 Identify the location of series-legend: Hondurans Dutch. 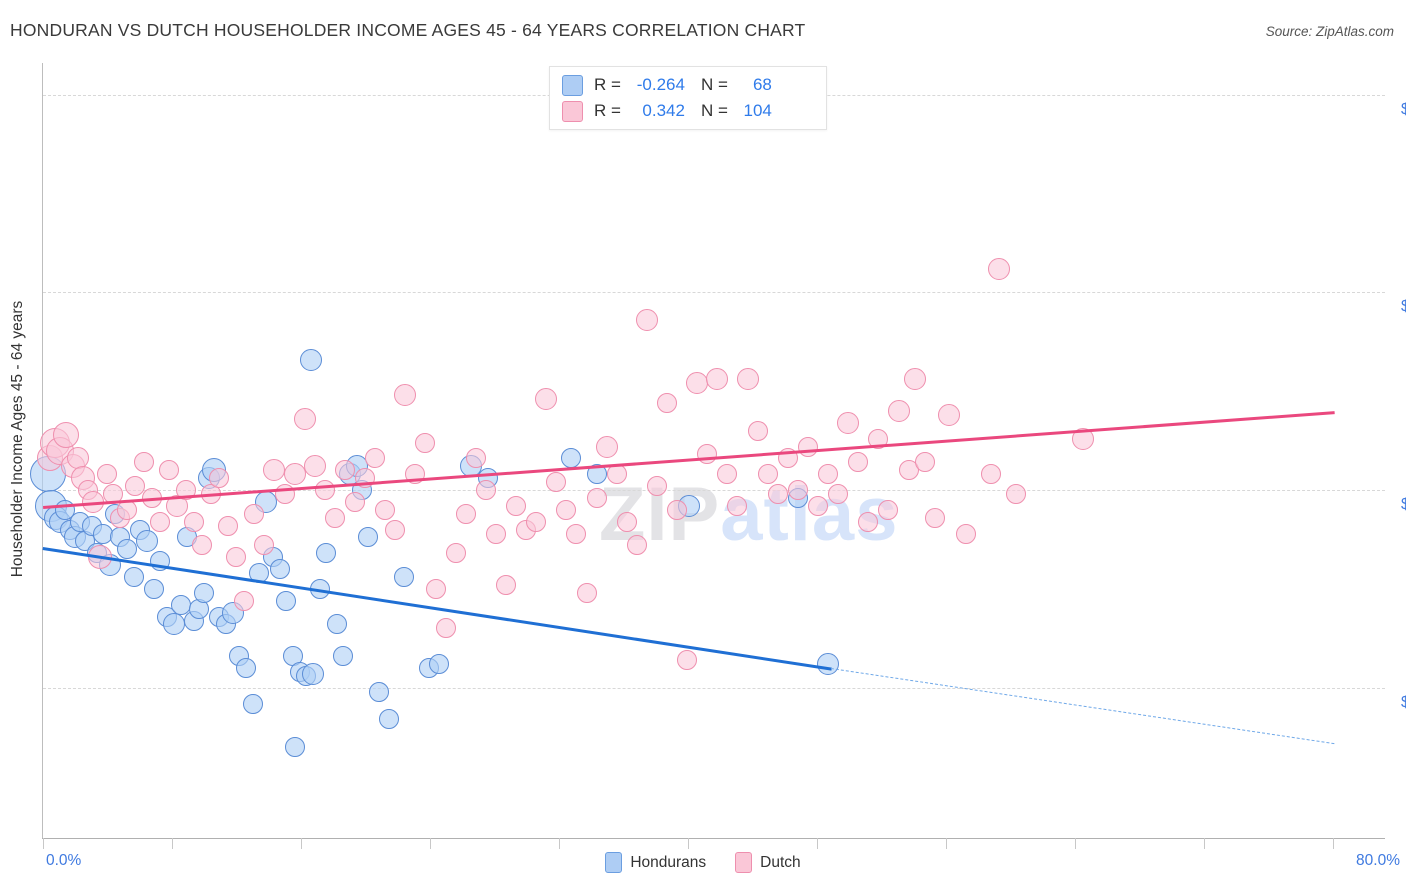
(703, 862).